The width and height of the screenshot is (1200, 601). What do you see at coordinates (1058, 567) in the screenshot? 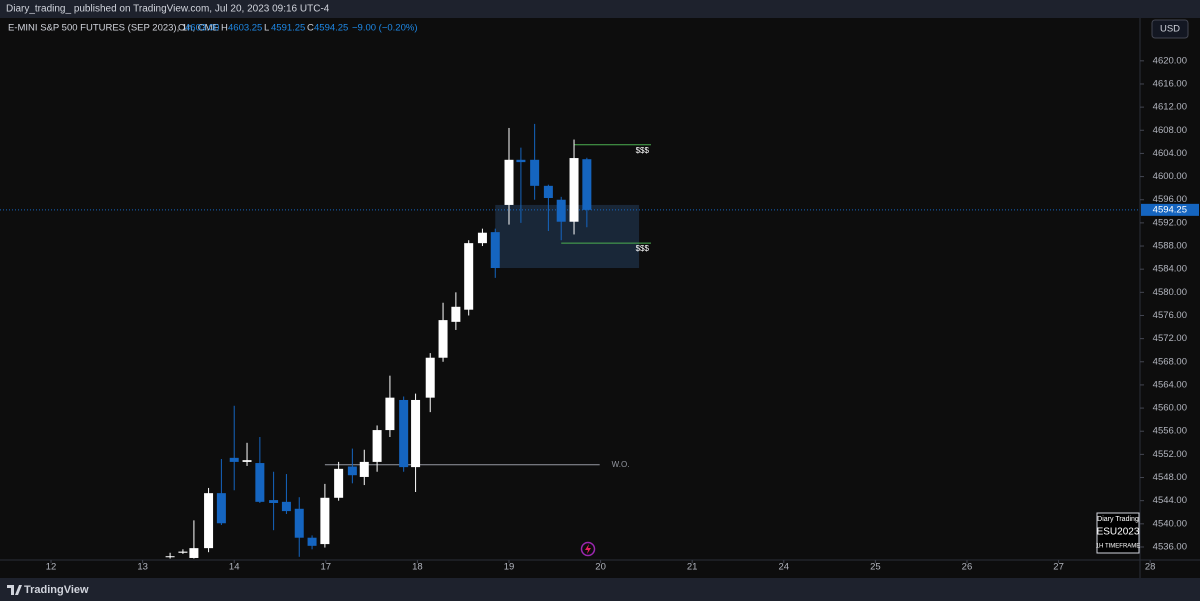
I see `x-tick-label: 27` at bounding box center [1058, 567].